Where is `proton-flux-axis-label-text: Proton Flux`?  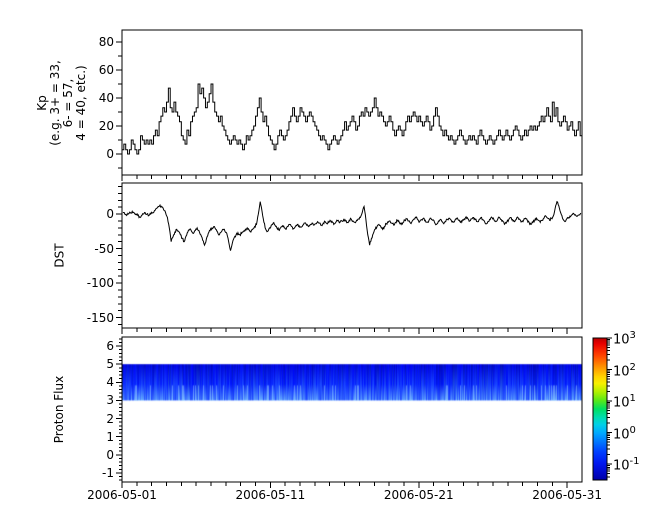
proton-flux-axis-label-text: Proton Flux is located at coordinates (59, 409).